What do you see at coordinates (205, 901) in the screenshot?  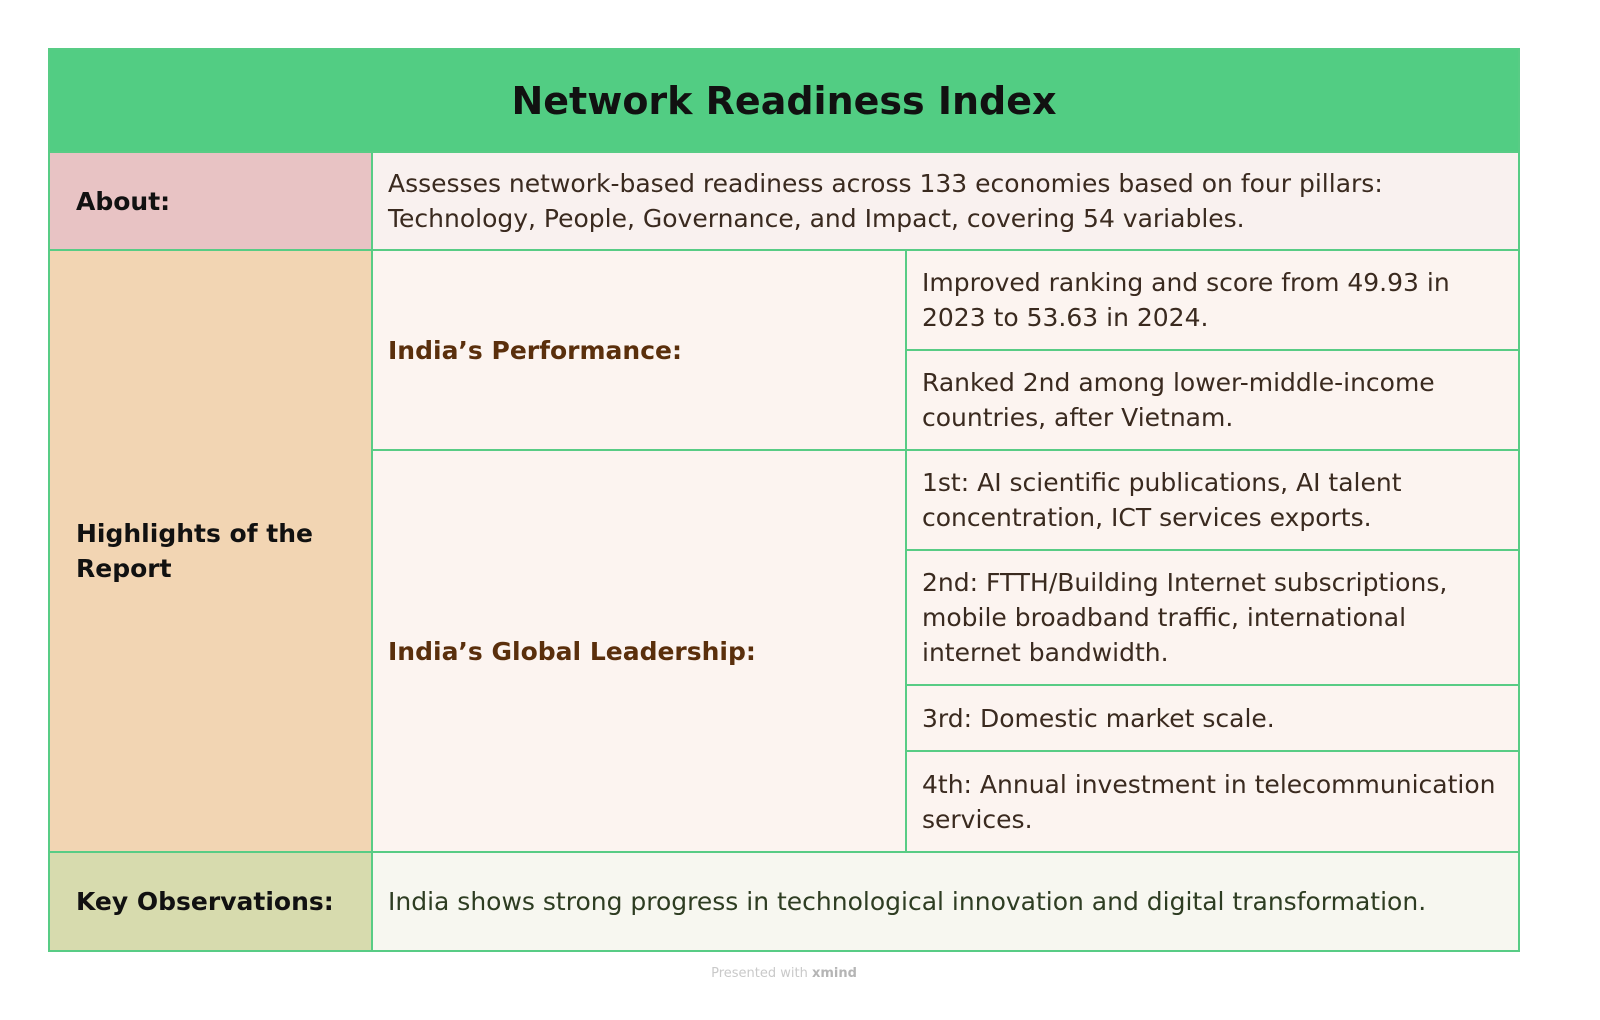 I see `observations-label: Key Observations:` at bounding box center [205, 901].